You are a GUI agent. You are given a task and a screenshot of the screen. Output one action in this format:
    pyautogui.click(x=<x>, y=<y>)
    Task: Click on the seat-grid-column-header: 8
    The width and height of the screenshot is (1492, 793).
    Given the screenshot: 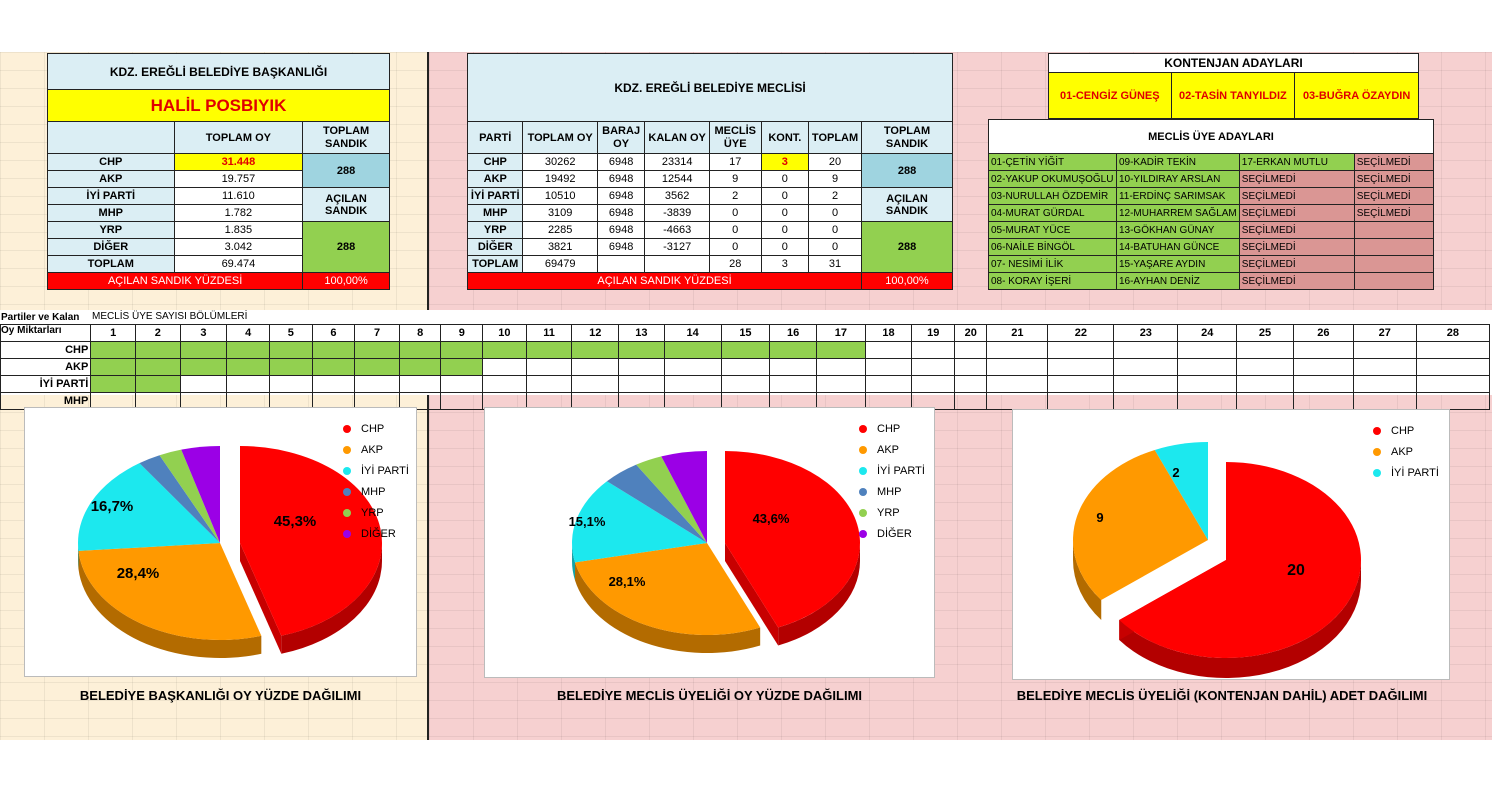 What is the action you would take?
    pyautogui.click(x=420, y=333)
    